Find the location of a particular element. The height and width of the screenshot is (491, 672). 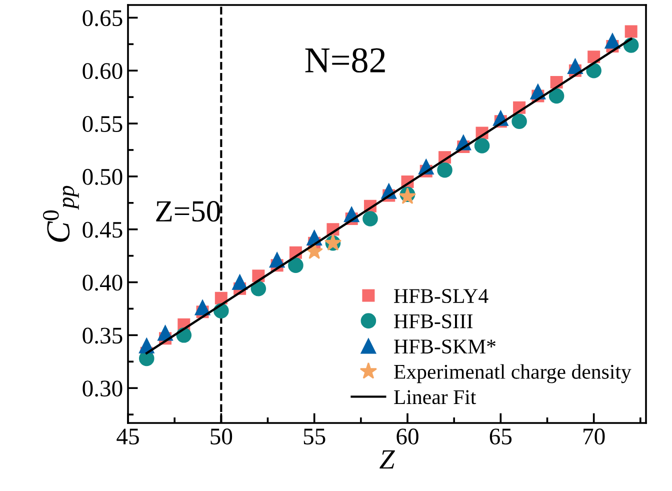

x-axis-title: Z is located at coordinates (387, 459).